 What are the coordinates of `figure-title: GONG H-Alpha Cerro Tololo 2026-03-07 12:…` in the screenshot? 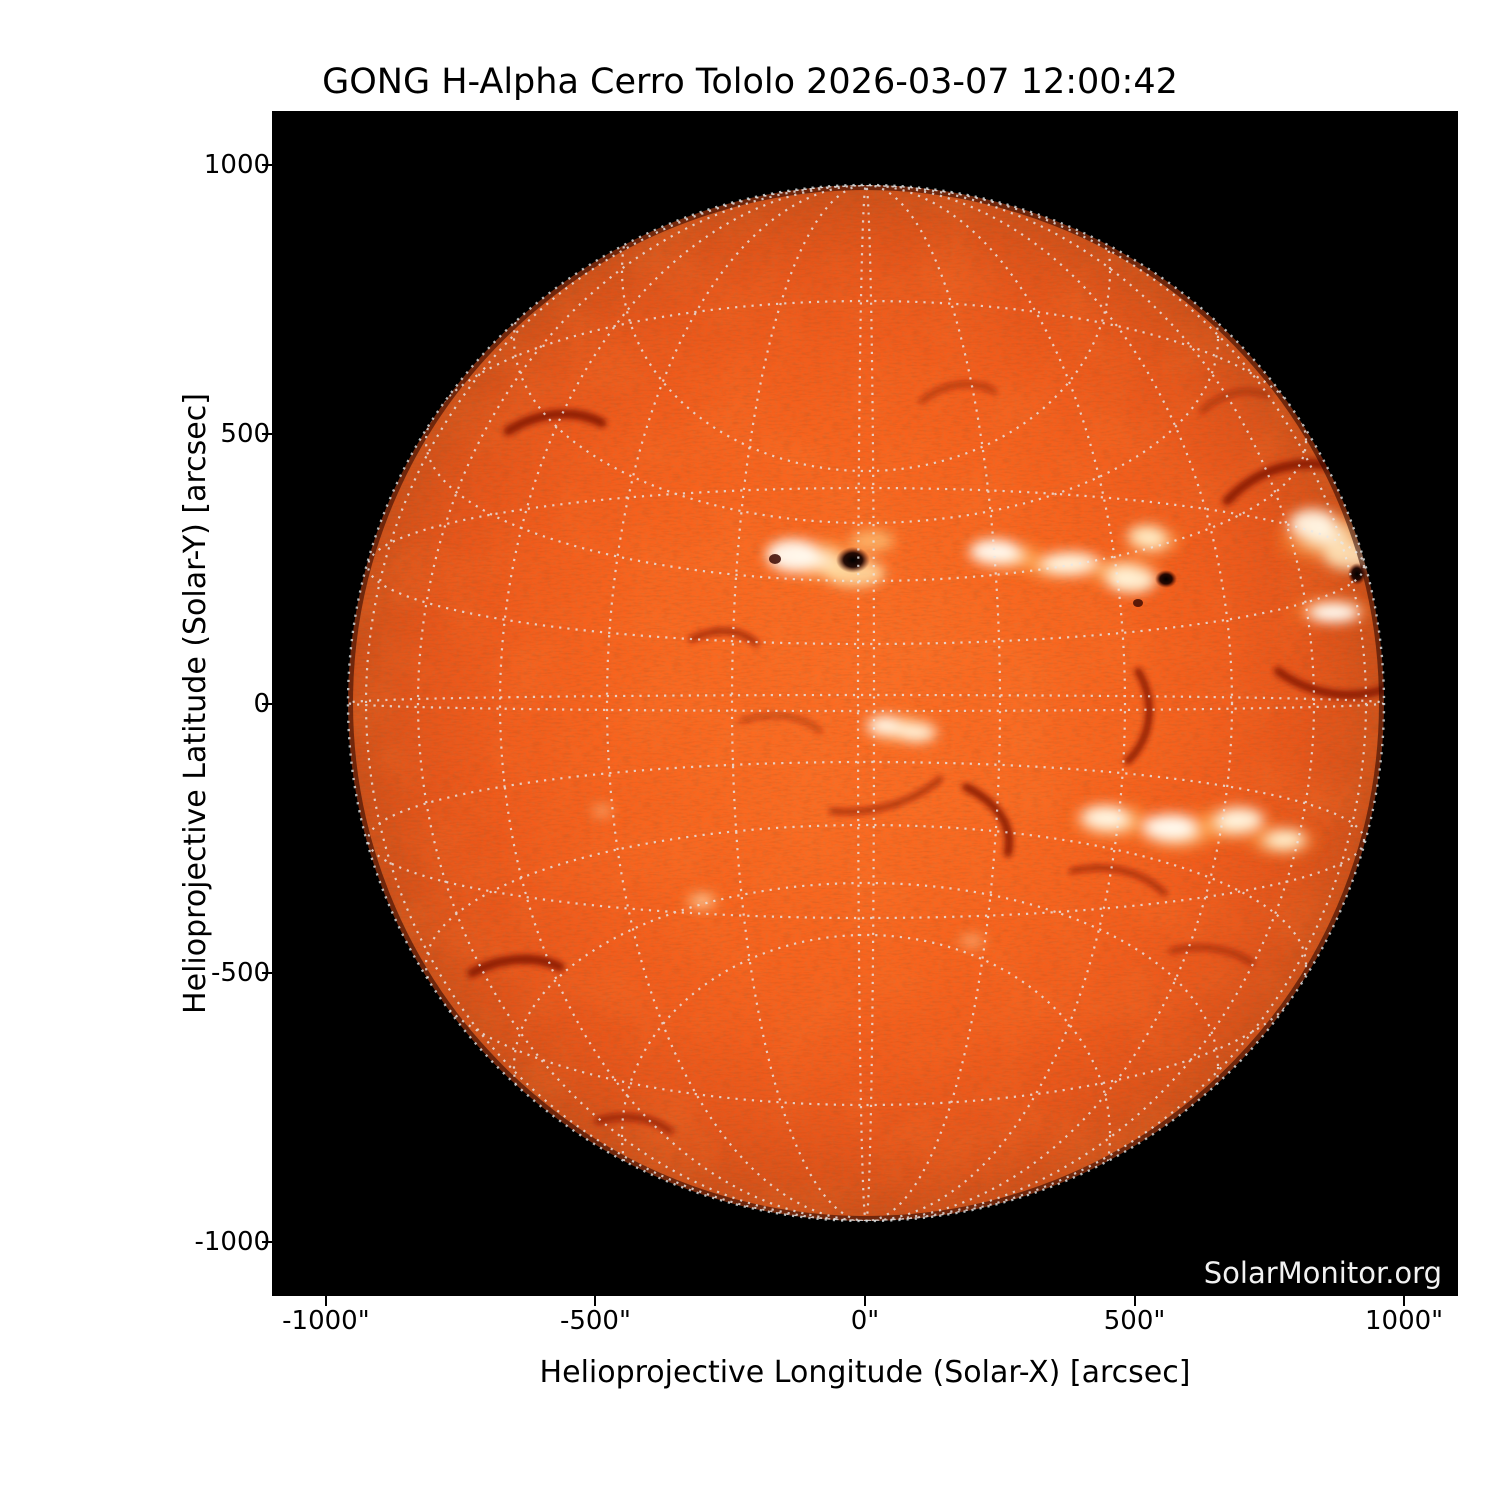 It's located at (750, 82).